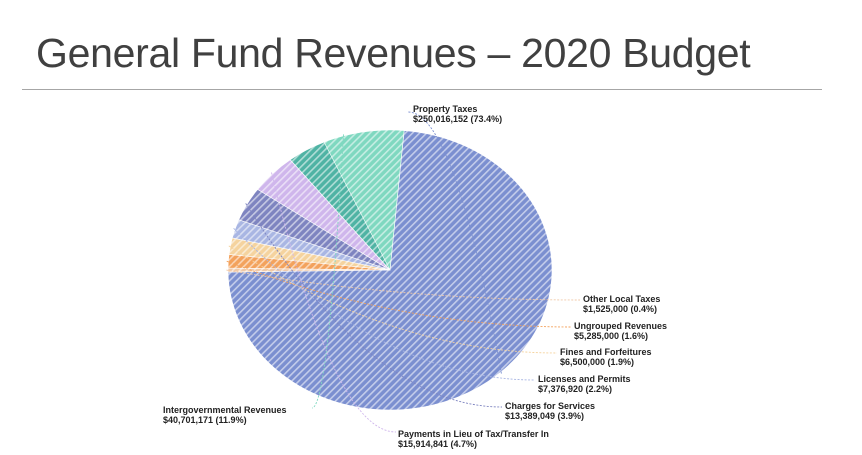 The image size is (862, 455). What do you see at coordinates (422, 89) in the screenshot?
I see `title-divider` at bounding box center [422, 89].